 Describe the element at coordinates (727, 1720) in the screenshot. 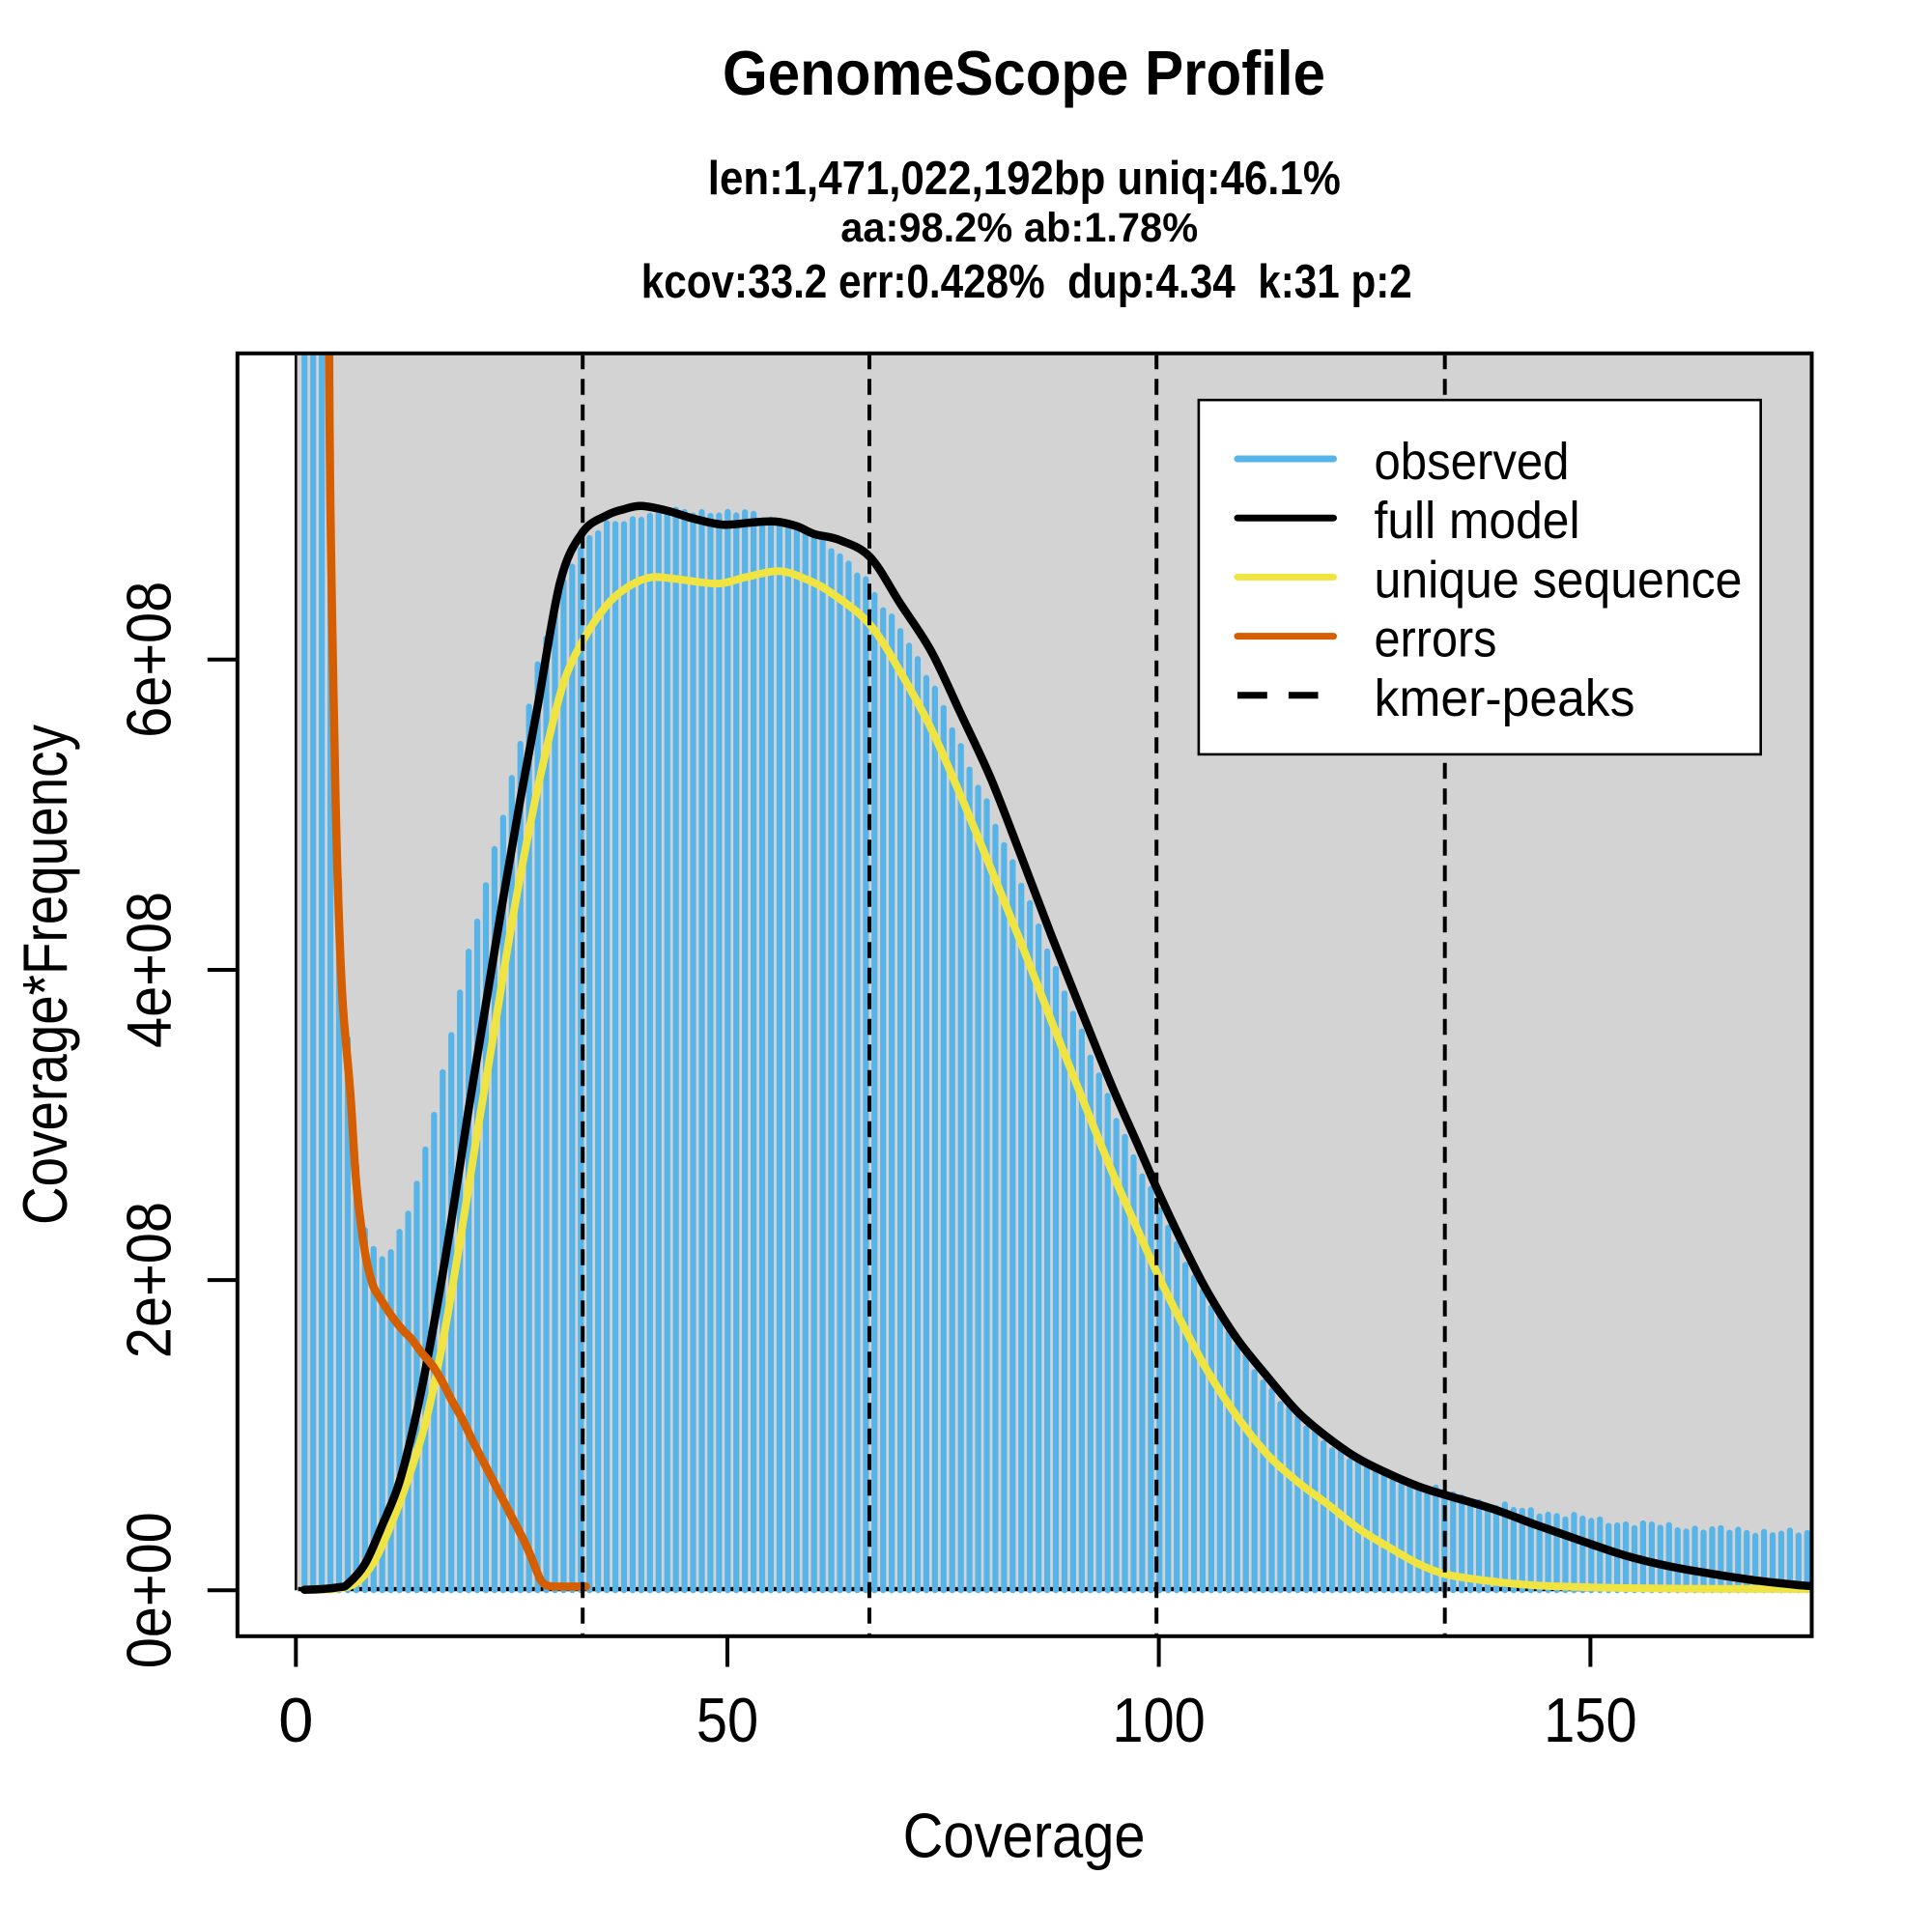

I see `svg-text: 50` at that location.